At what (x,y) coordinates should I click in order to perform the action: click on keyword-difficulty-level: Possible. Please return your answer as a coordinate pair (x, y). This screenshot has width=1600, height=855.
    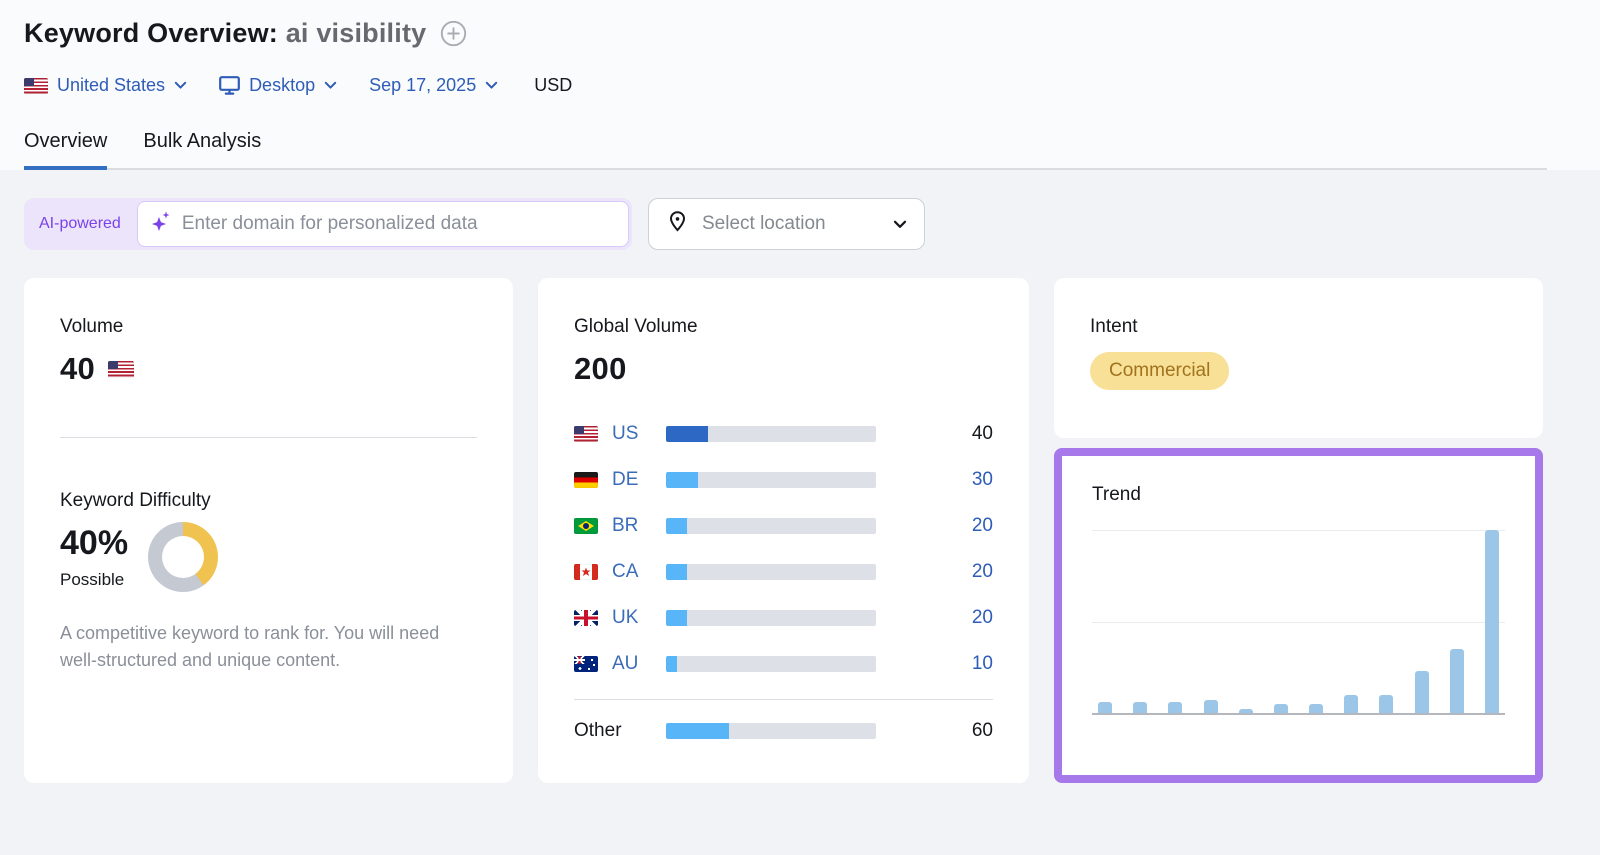
    Looking at the image, I should click on (92, 579).